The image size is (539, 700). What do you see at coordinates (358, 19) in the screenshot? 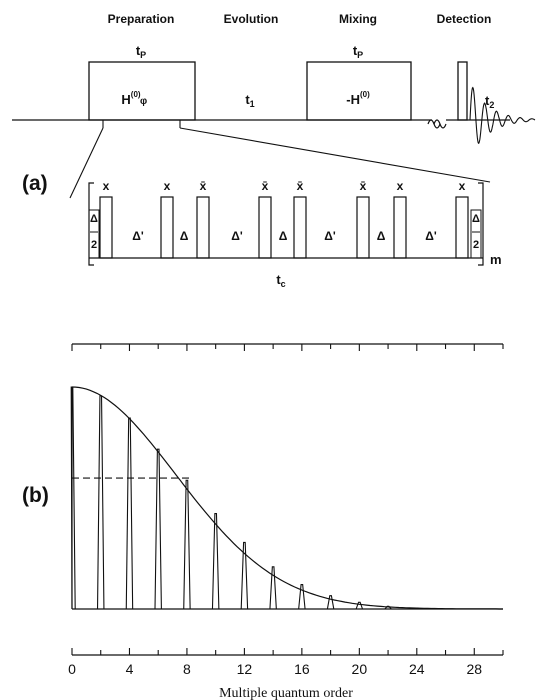
I see `phase-mixing: Mixing` at bounding box center [358, 19].